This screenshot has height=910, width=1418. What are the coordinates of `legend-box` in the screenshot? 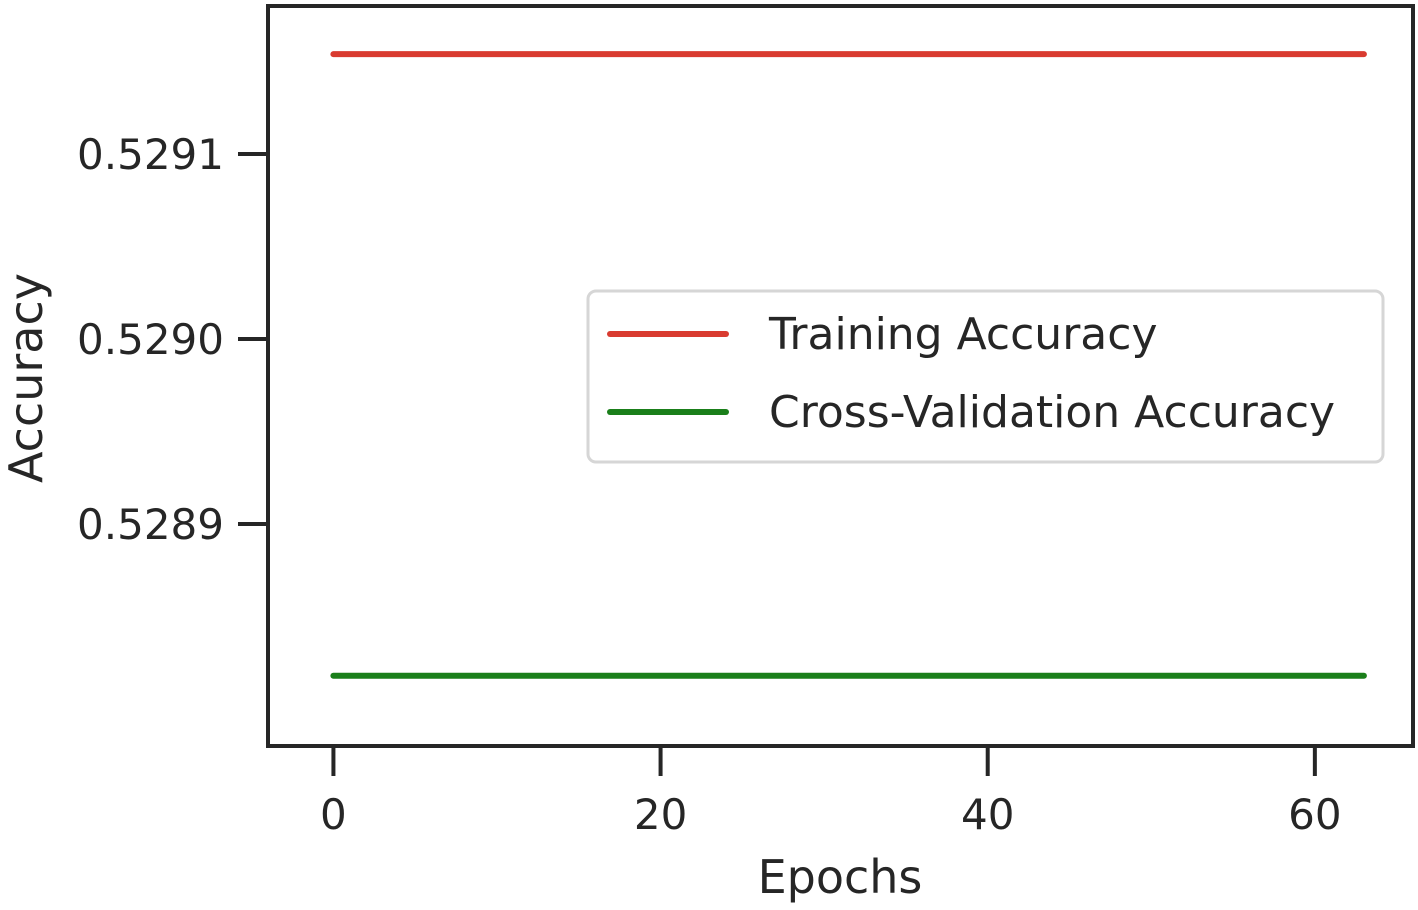 It's located at (985, 376).